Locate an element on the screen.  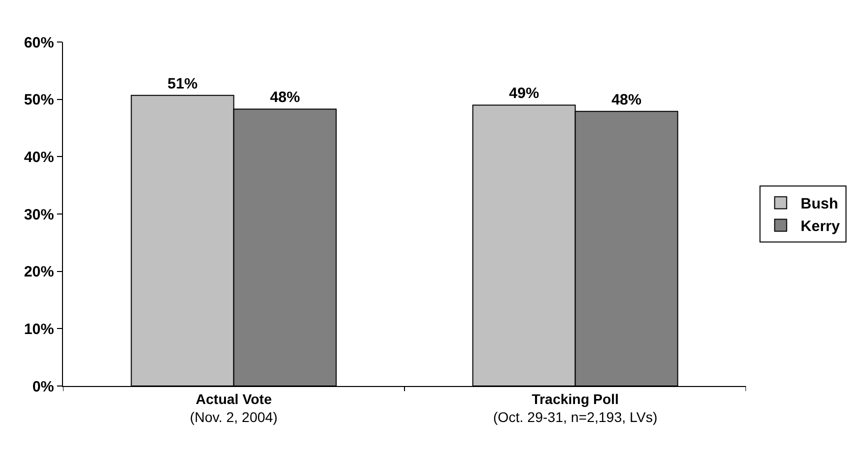
y-tick-label: 10% is located at coordinates (39, 329).